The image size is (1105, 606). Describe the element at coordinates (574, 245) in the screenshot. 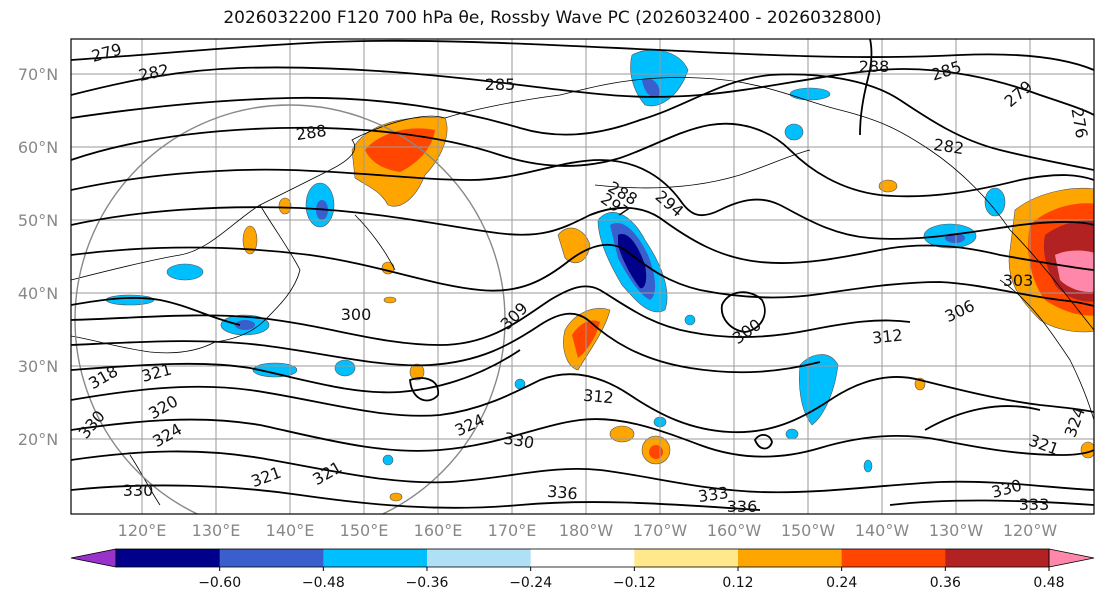

I see `positive-anomaly-160e` at that location.